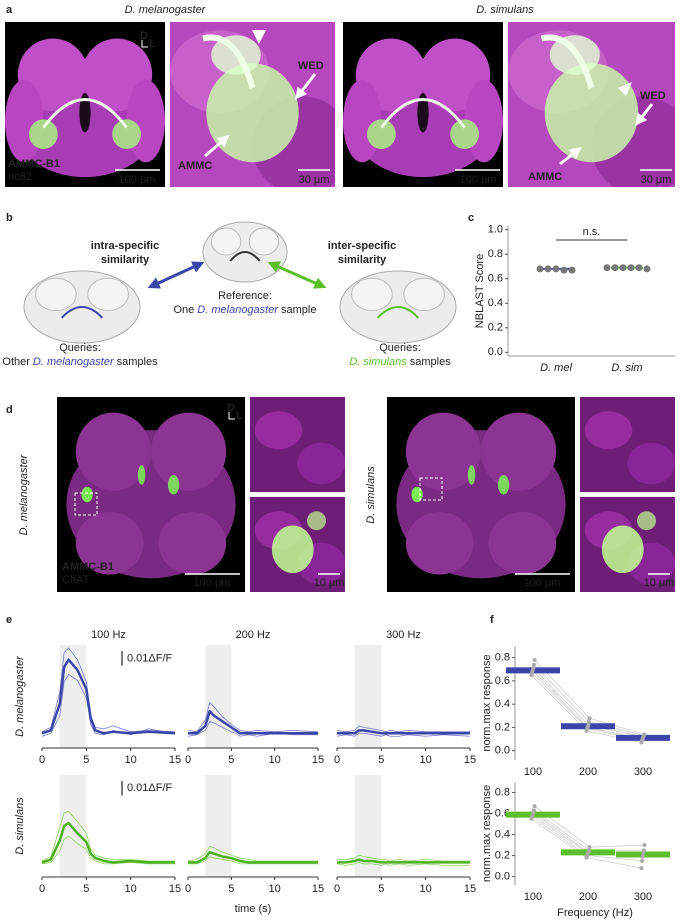  I want to click on stain-label: ChAT, so click(76, 580).